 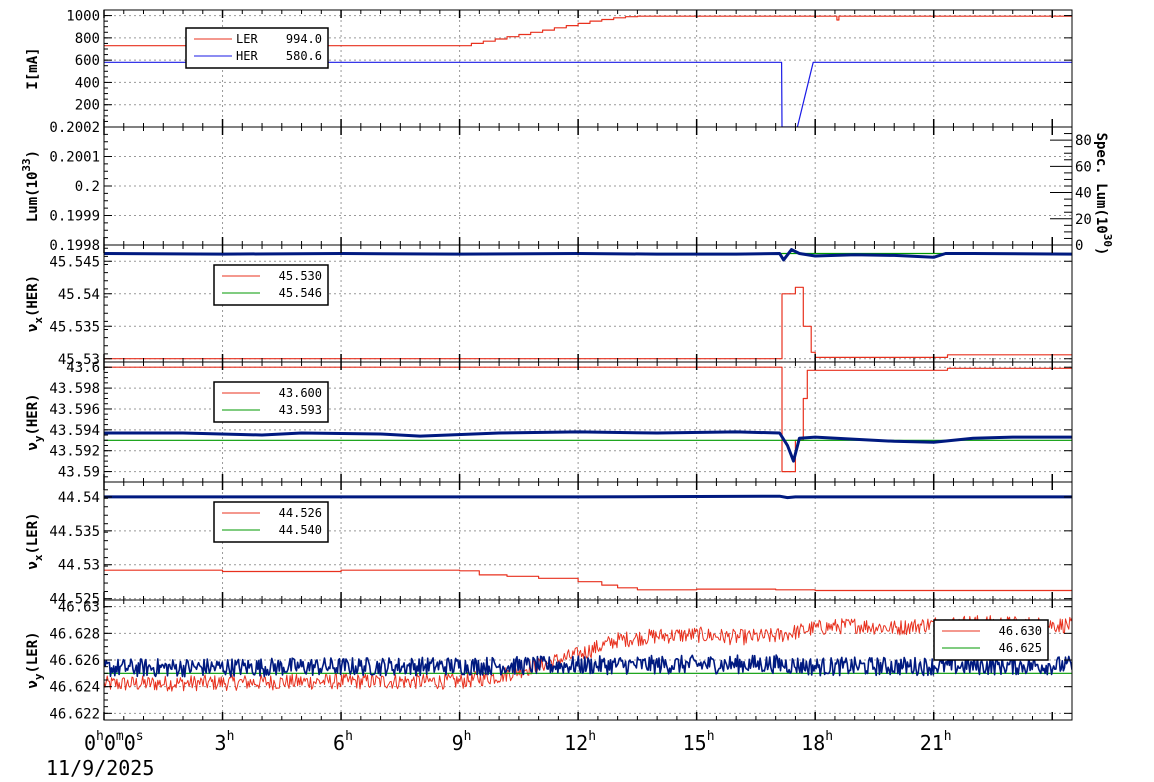 What do you see at coordinates (74, 158) in the screenshot?
I see `y-tick-label: 0.2001` at bounding box center [74, 158].